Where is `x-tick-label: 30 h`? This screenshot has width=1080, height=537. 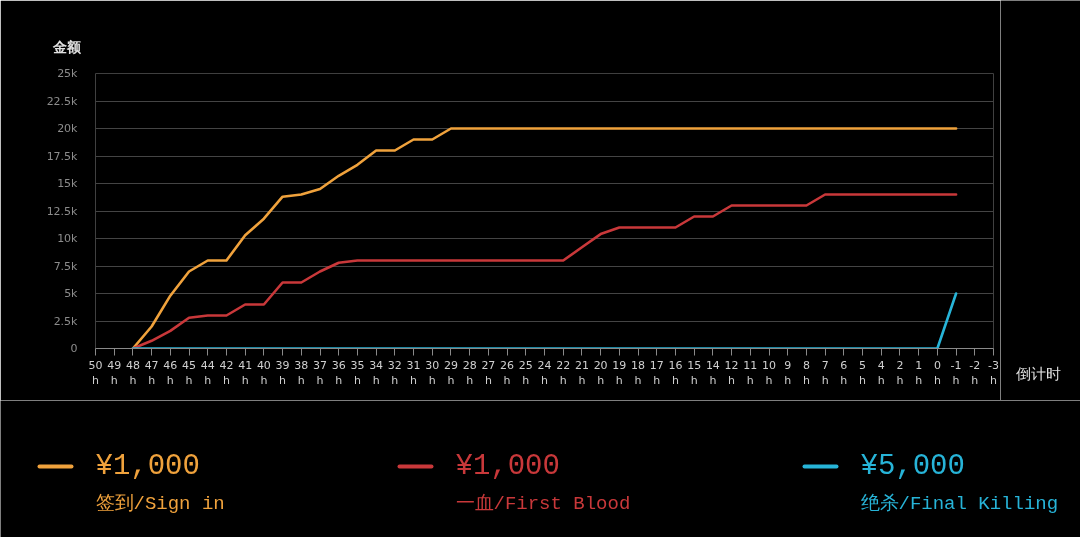
x-tick-label: 30 h is located at coordinates (432, 373).